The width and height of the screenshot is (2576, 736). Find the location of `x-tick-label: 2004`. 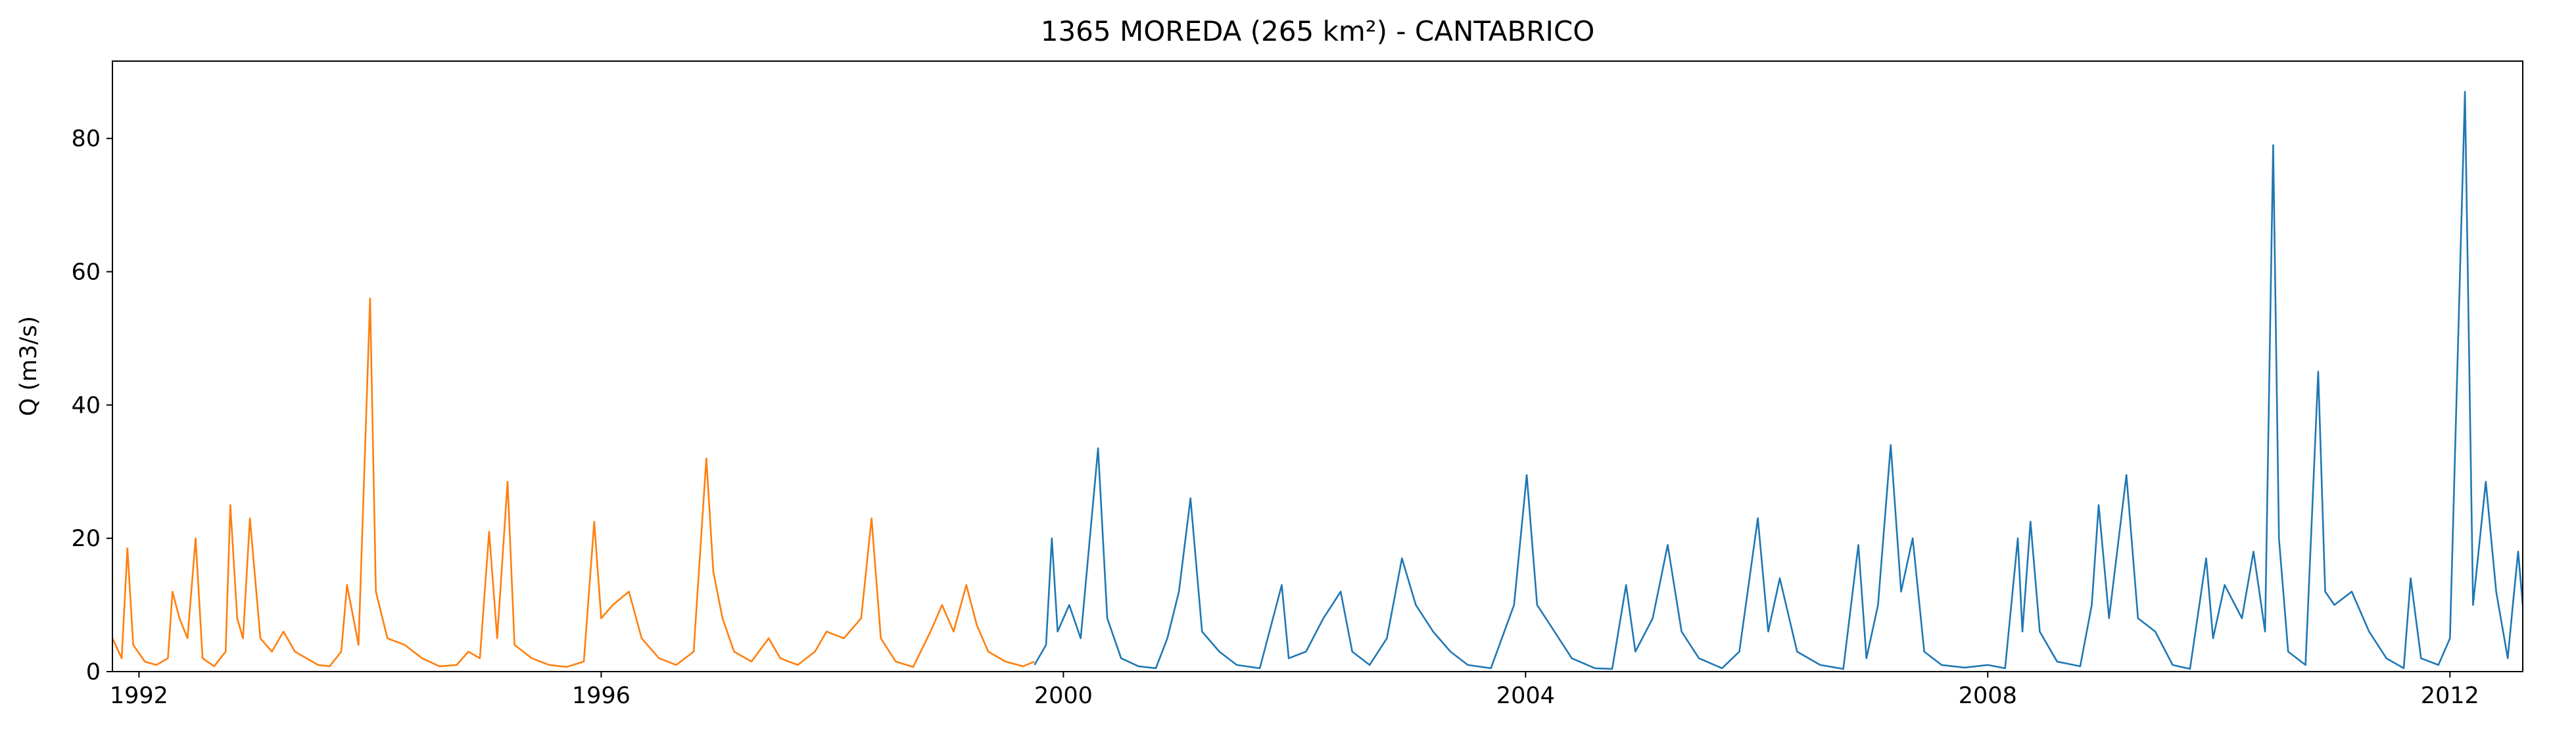

x-tick-label: 2004 is located at coordinates (1526, 696).